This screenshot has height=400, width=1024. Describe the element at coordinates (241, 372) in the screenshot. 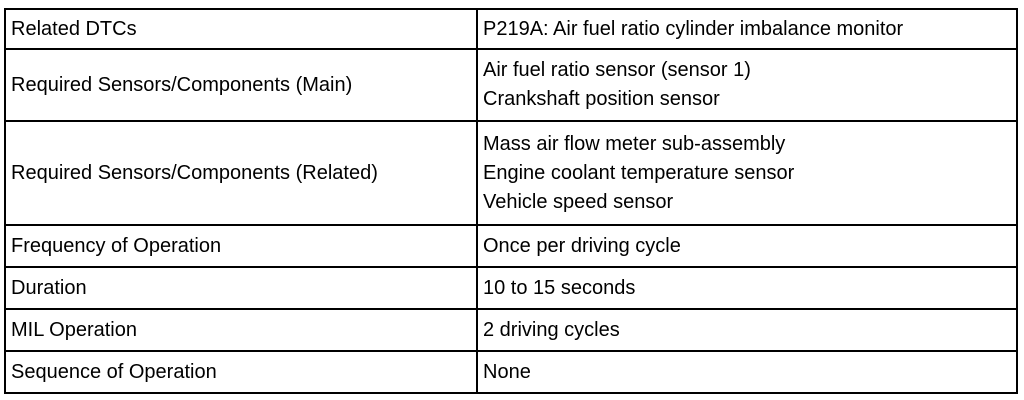

I see `row-label: Sequence of Operation` at that location.